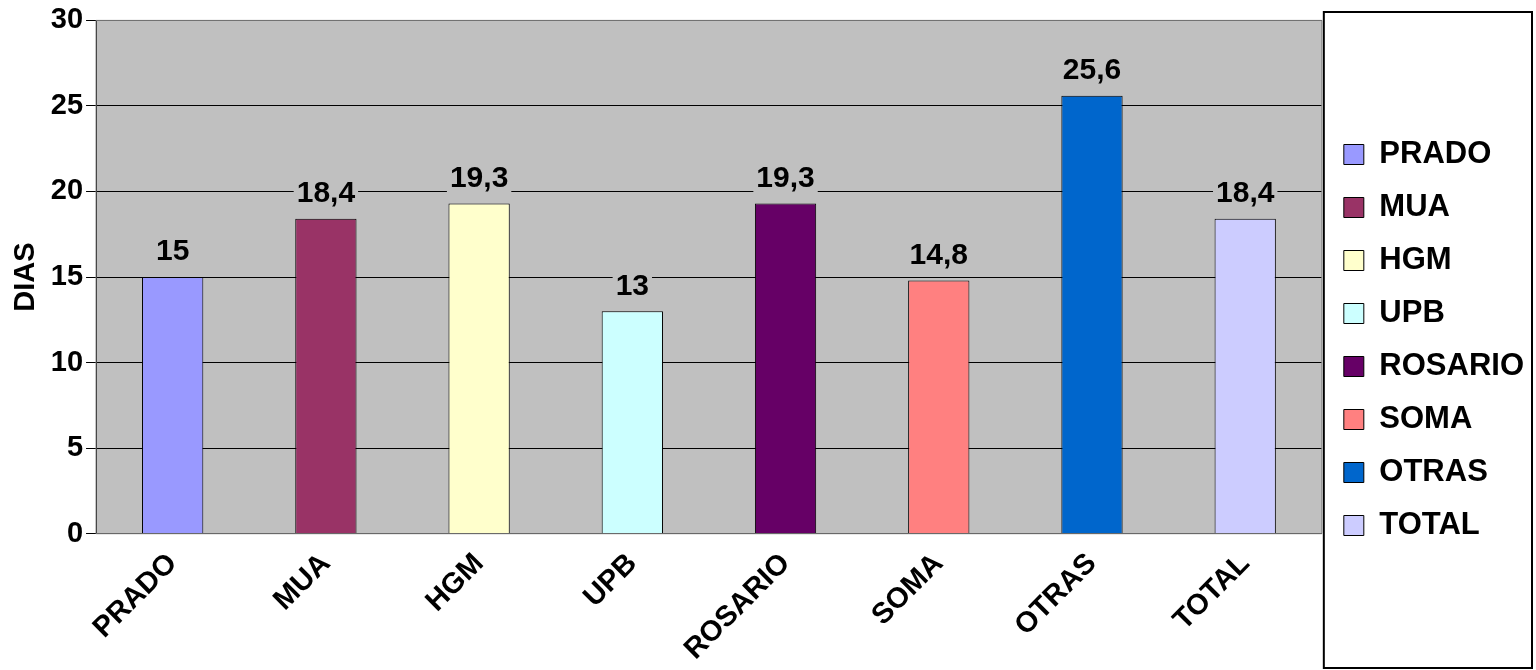 The width and height of the screenshot is (1536, 670). What do you see at coordinates (1452, 365) in the screenshot?
I see `legend-label: ROSARIO` at bounding box center [1452, 365].